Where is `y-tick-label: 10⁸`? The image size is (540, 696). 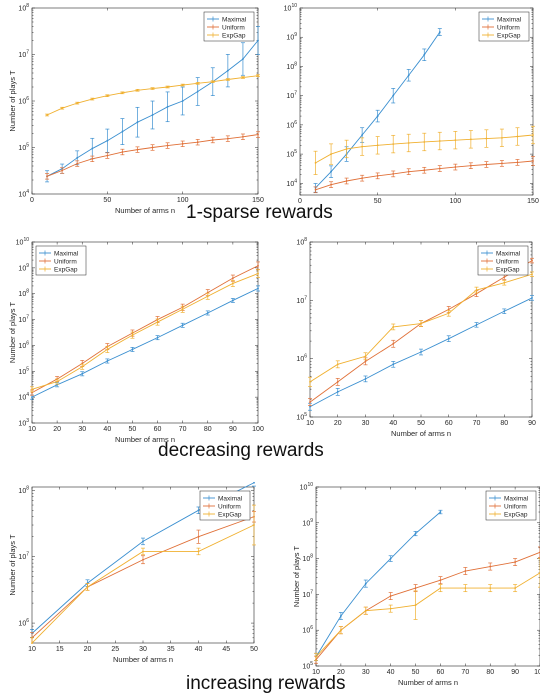
y-tick-label: 10⁸ is located at coordinates (307, 559).